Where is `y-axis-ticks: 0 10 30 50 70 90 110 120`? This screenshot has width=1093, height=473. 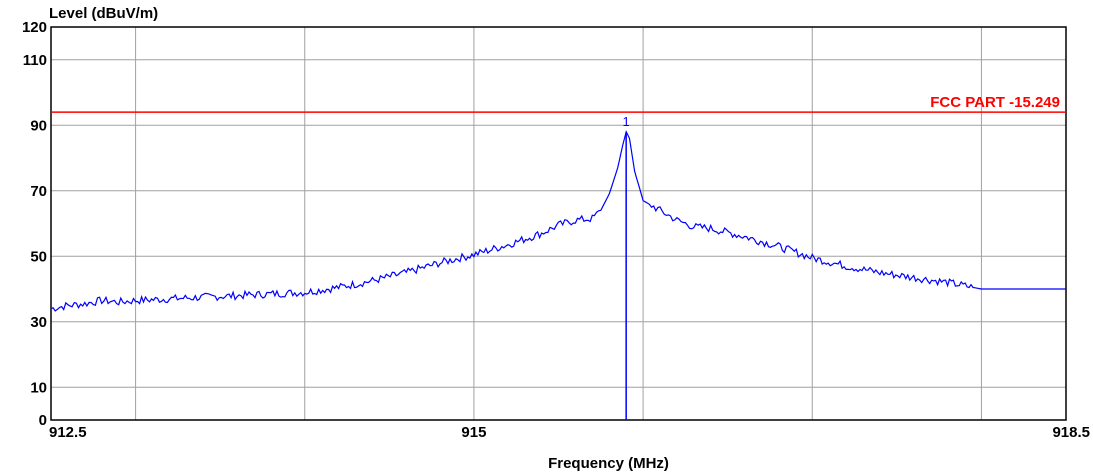 y-axis-ticks: 0 10 30 50 70 90 110 120 is located at coordinates (34, 224).